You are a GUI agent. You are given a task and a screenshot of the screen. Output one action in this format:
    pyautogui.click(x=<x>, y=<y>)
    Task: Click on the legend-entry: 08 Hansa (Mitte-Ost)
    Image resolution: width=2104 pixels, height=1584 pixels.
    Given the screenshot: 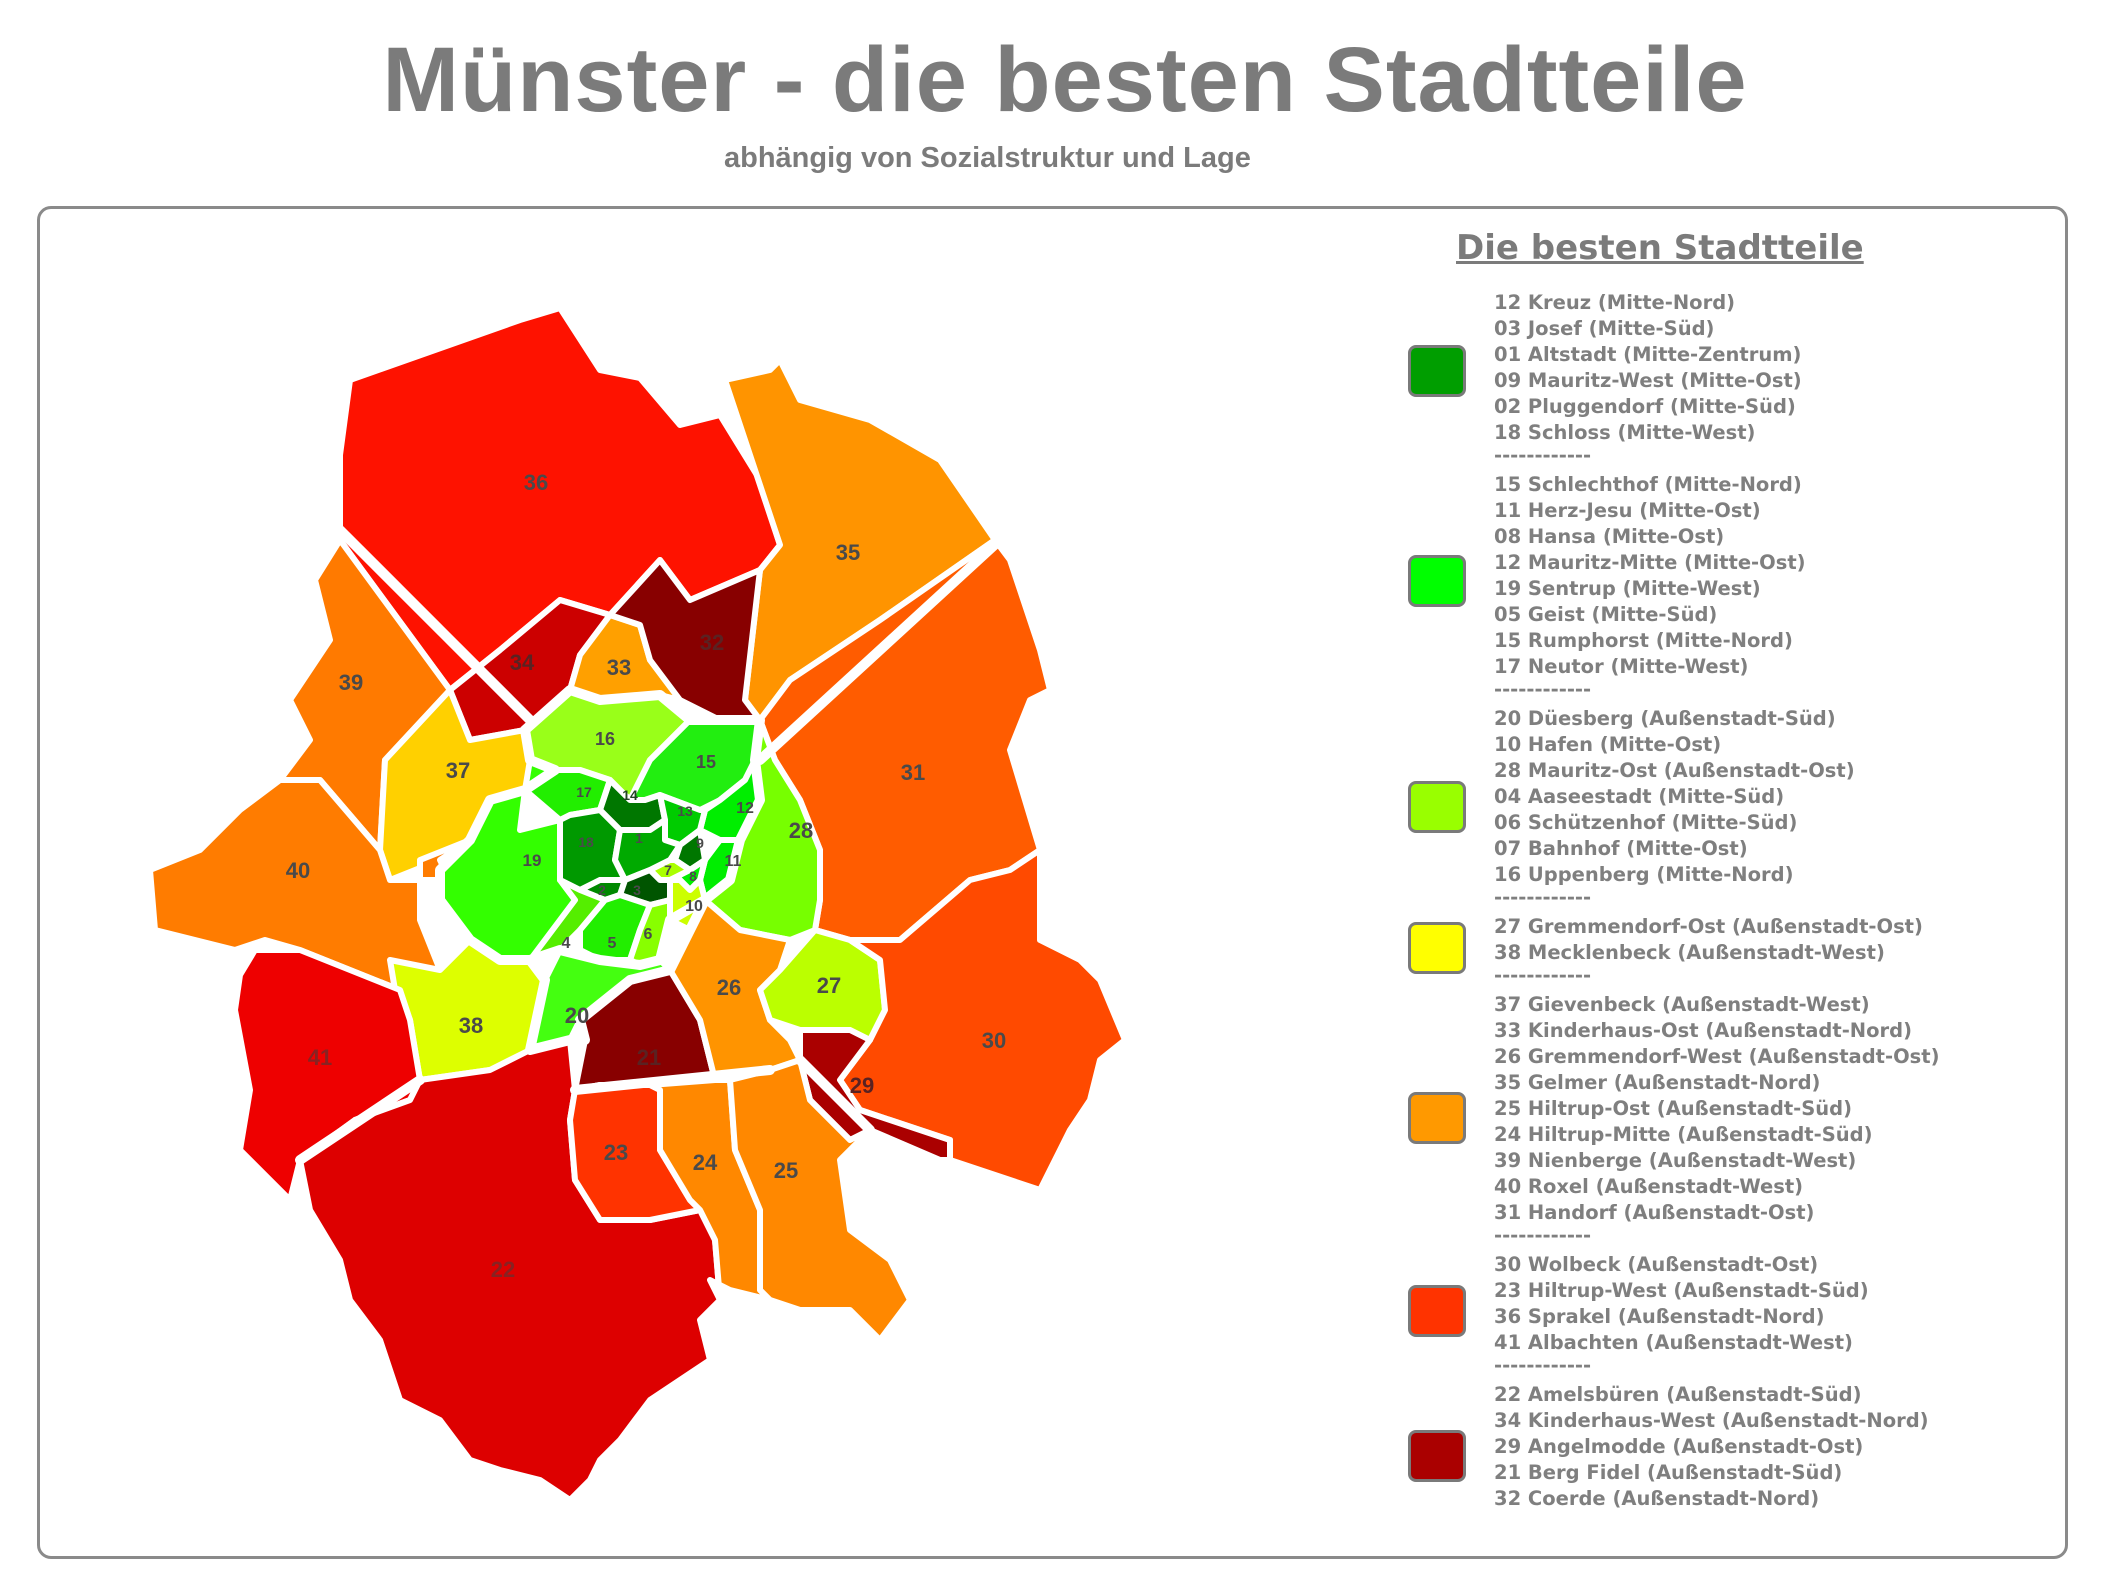 What is the action you would take?
    pyautogui.click(x=1609, y=536)
    